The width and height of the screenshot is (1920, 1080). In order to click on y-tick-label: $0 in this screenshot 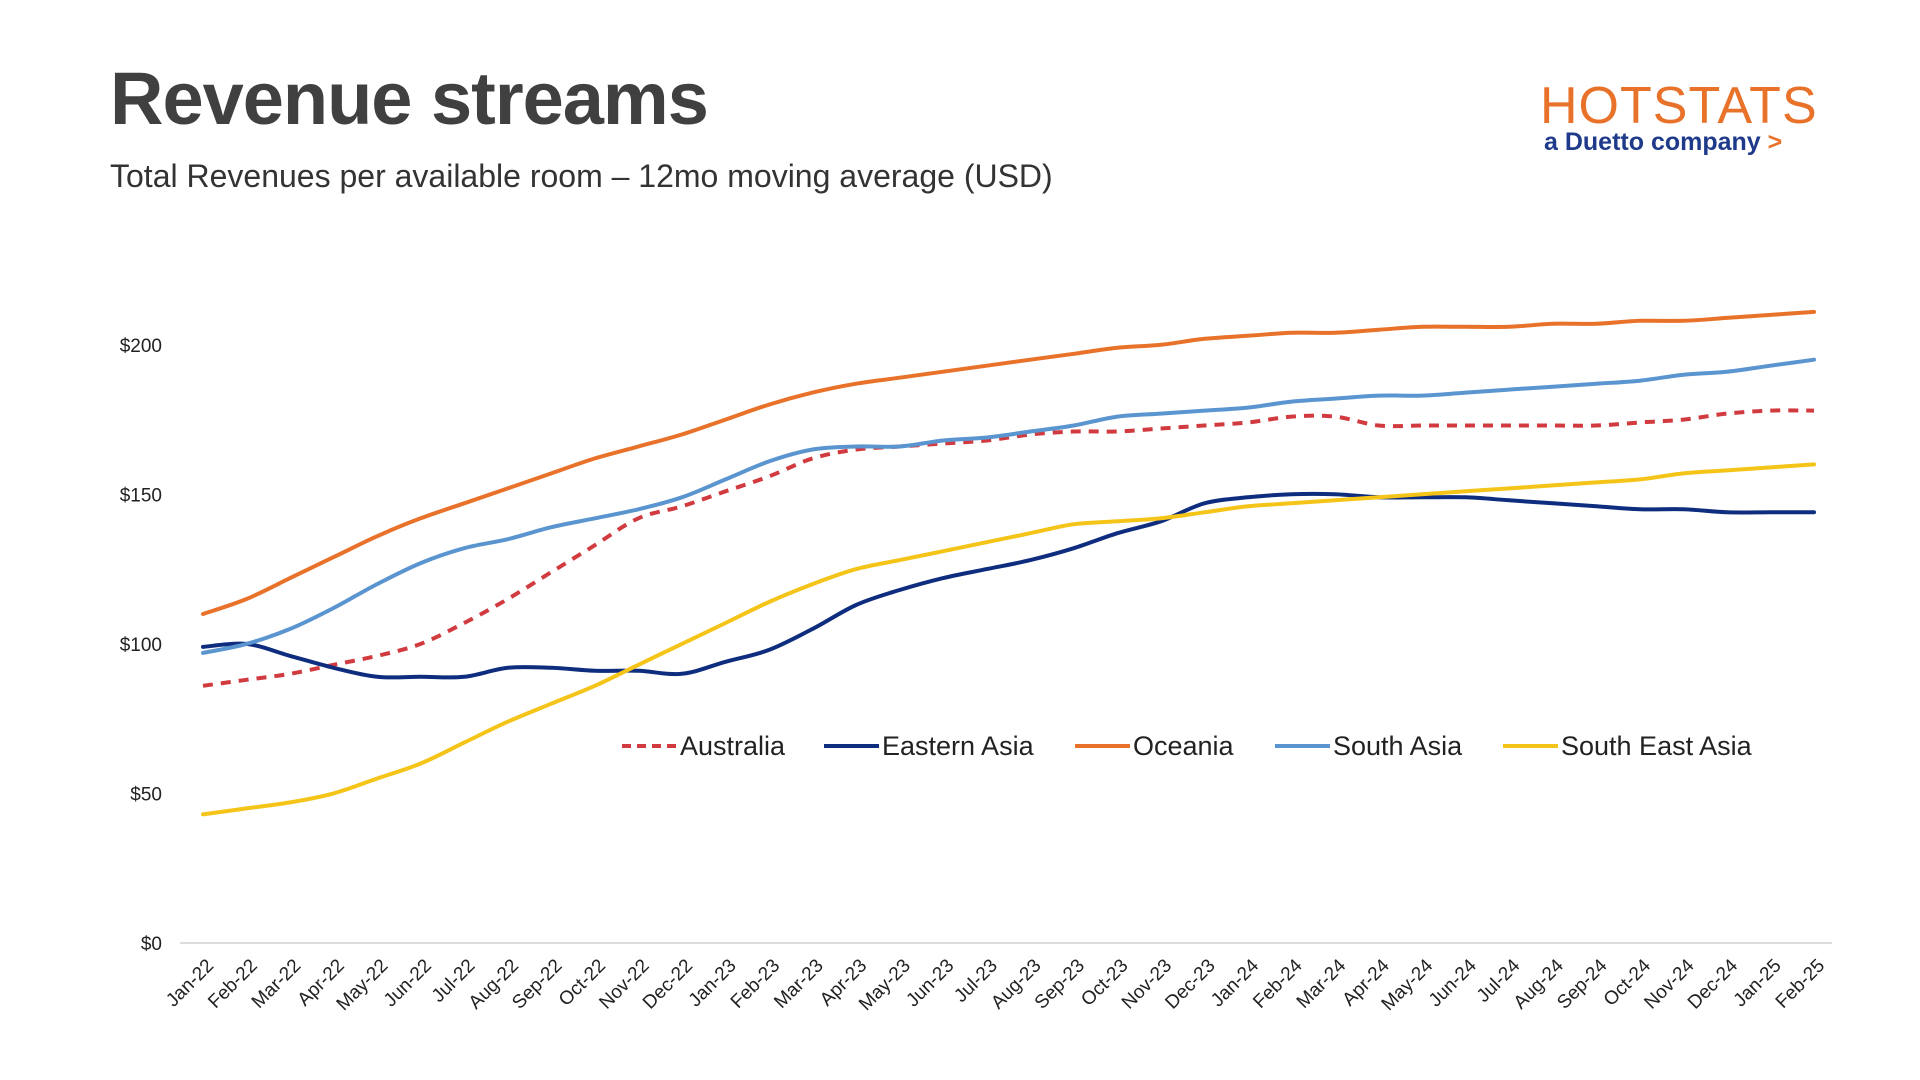, I will do `click(151, 944)`.